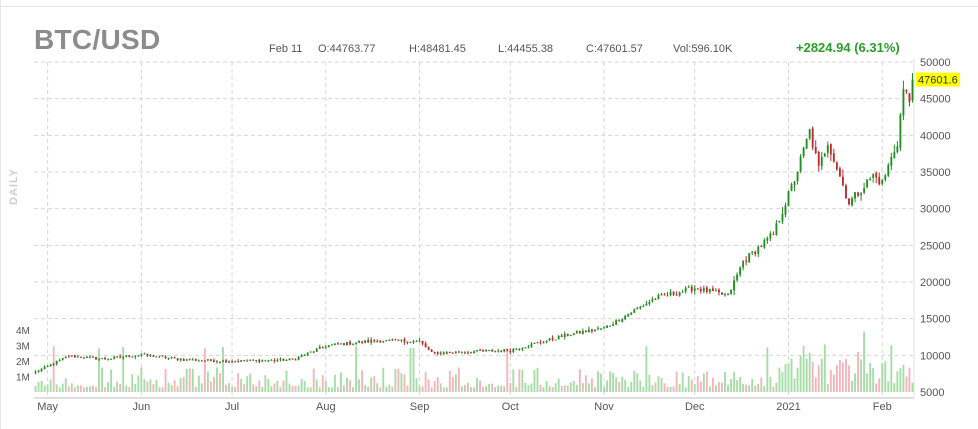  What do you see at coordinates (935, 246) in the screenshot?
I see `y-tick-label: 25000` at bounding box center [935, 246].